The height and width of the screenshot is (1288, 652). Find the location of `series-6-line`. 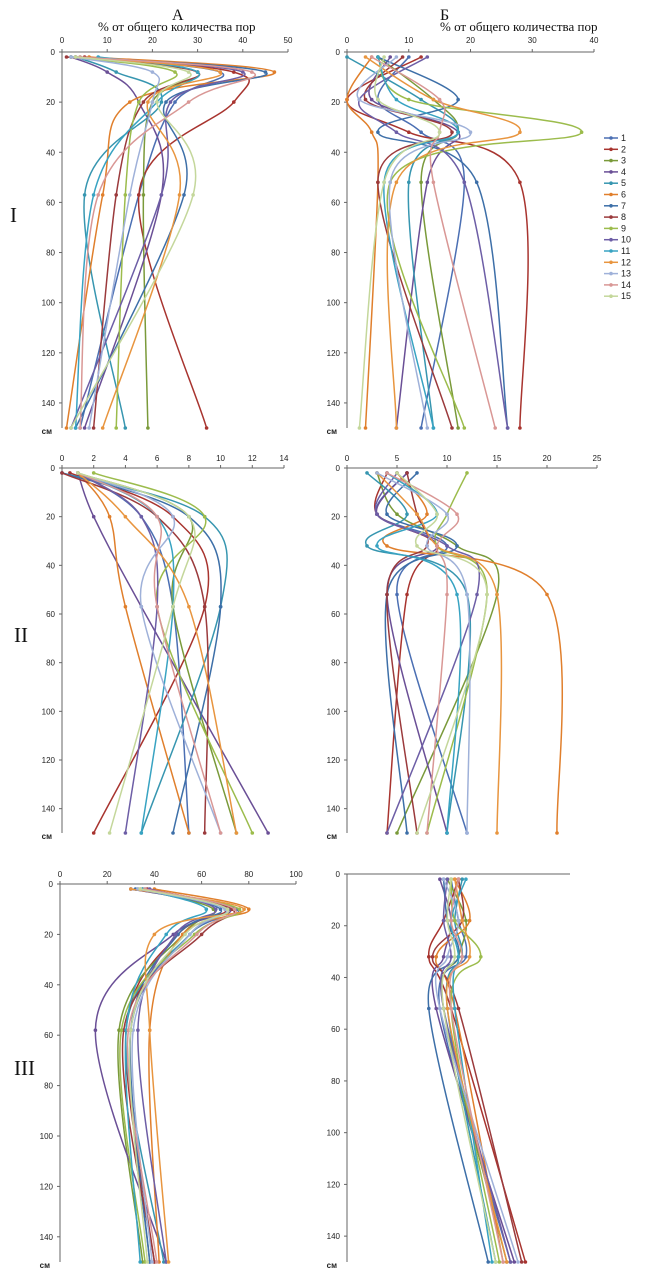

series-6-line is located at coordinates (362, 242).